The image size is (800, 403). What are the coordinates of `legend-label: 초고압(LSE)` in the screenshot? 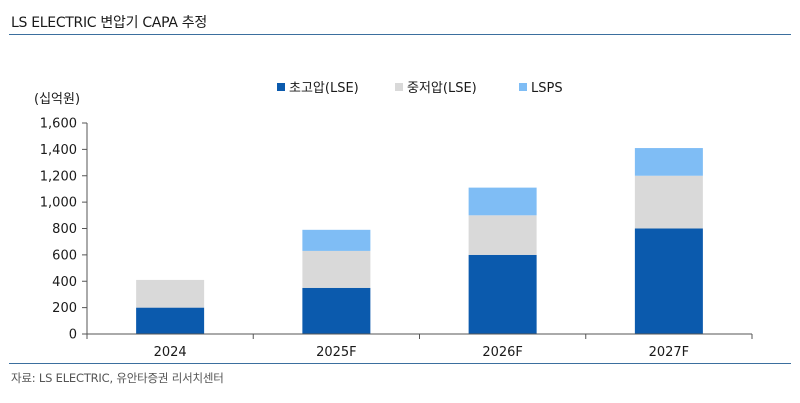 It's located at (324, 88).